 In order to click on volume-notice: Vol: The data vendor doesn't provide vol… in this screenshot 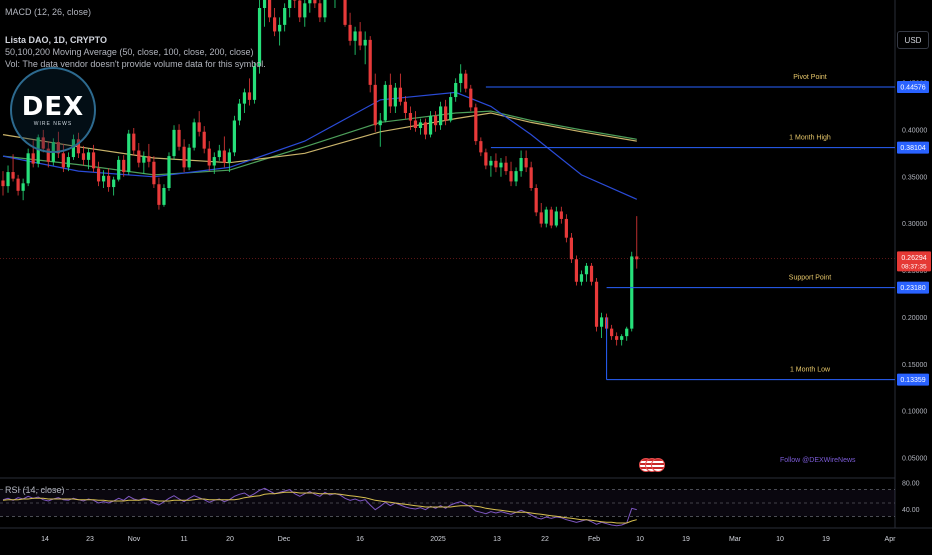, I will do `click(135, 64)`.